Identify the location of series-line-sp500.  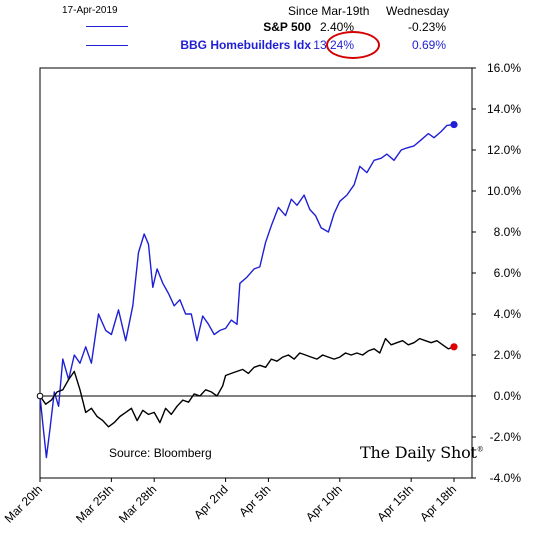
(247, 382).